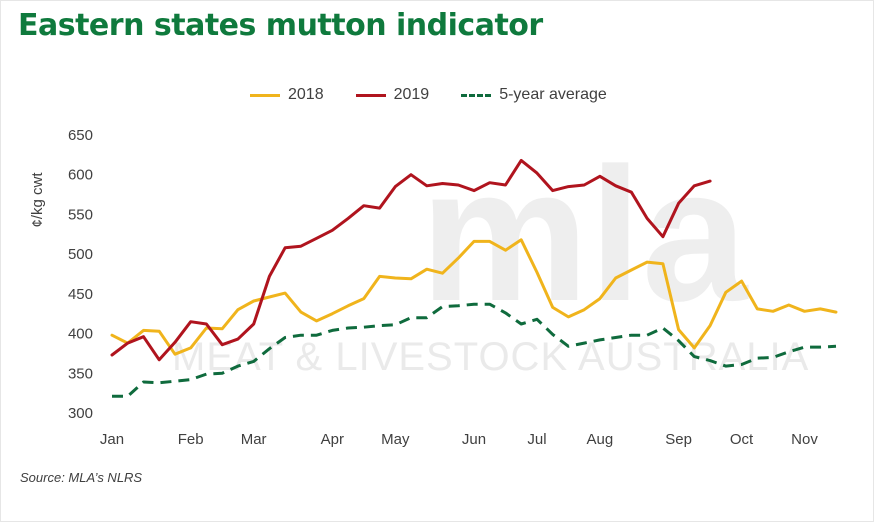  Describe the element at coordinates (678, 439) in the screenshot. I see `x-tick-label: Sep` at that location.